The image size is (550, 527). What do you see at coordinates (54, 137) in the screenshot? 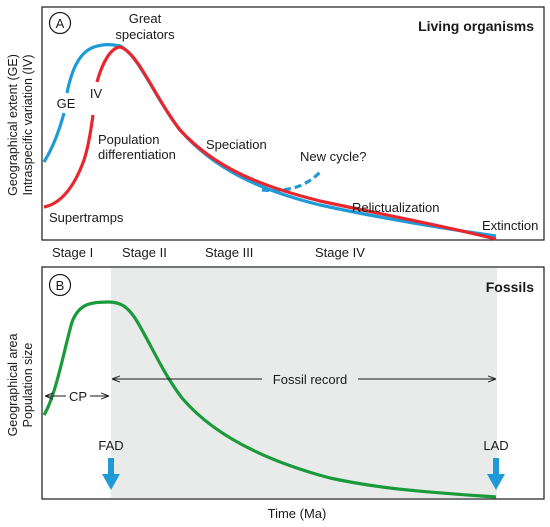
I see `ge-curve-rise` at bounding box center [54, 137].